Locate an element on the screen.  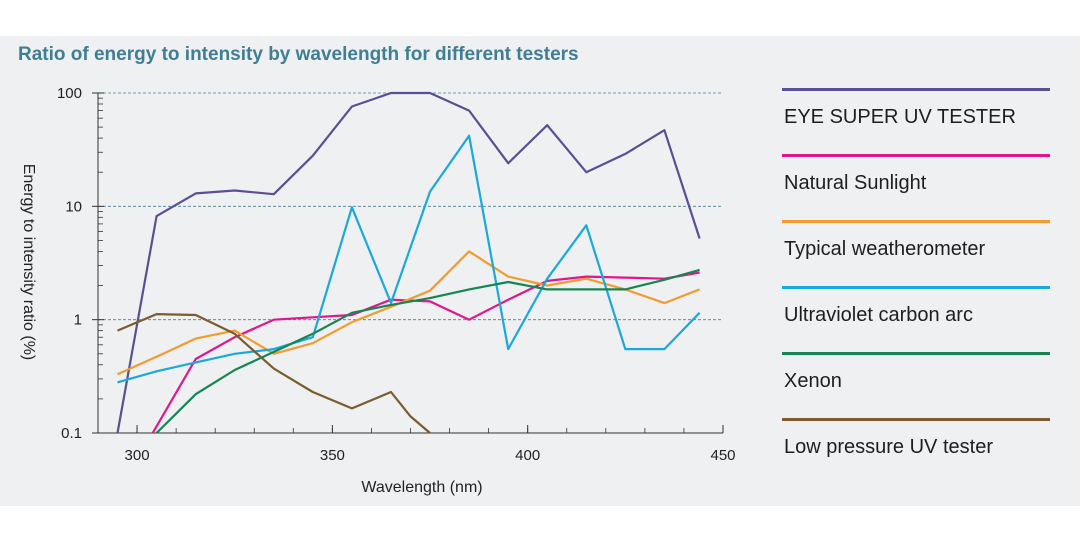
y-tick-label: 10 is located at coordinates (73, 206).